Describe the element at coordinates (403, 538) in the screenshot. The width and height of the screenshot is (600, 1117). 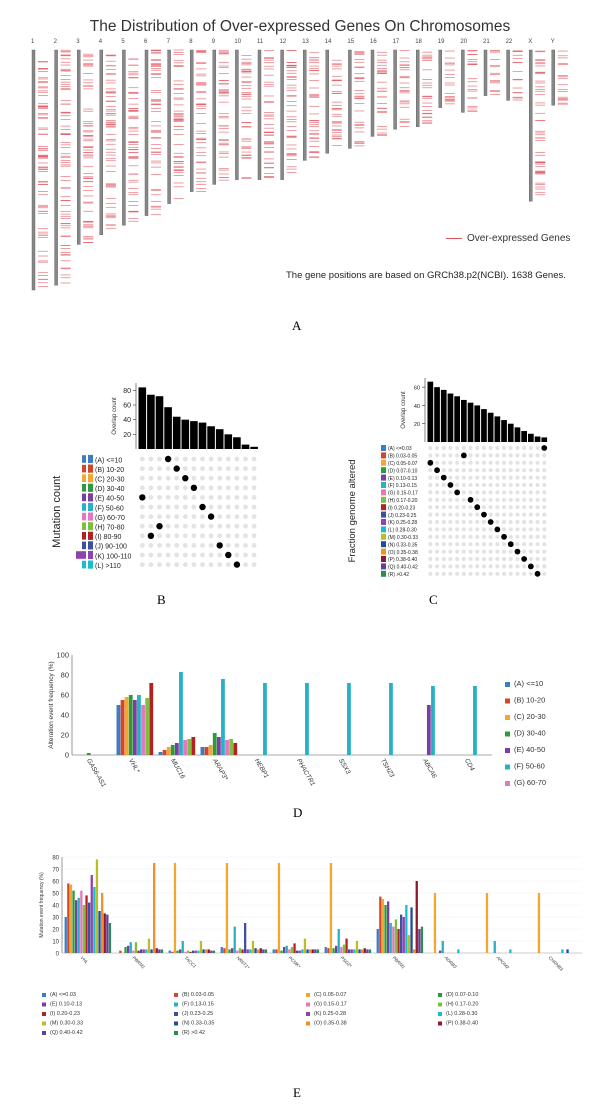
I see `set-label: (M) 0.30-0.33` at that location.